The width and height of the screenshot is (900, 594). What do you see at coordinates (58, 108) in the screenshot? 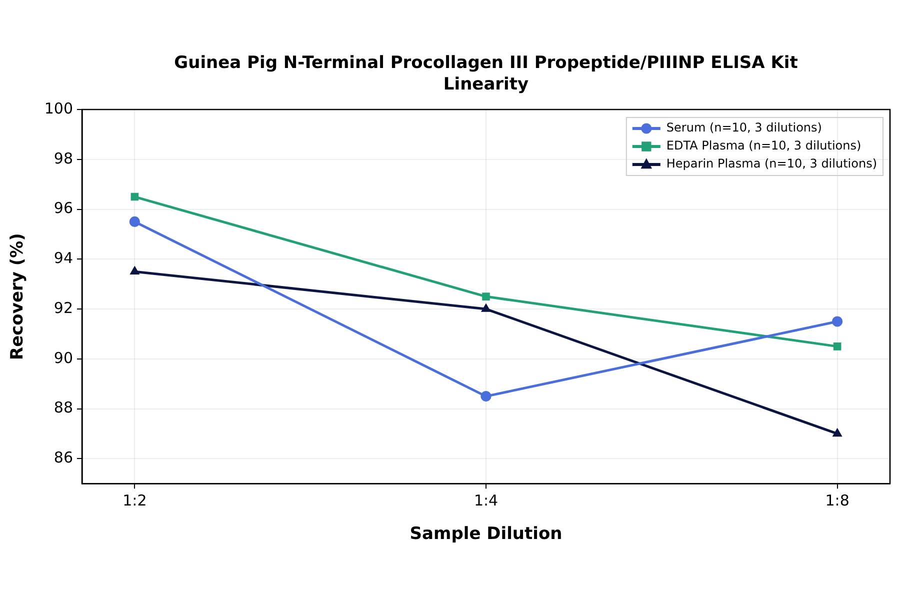
I see `y-tick-label: 100` at bounding box center [58, 108].